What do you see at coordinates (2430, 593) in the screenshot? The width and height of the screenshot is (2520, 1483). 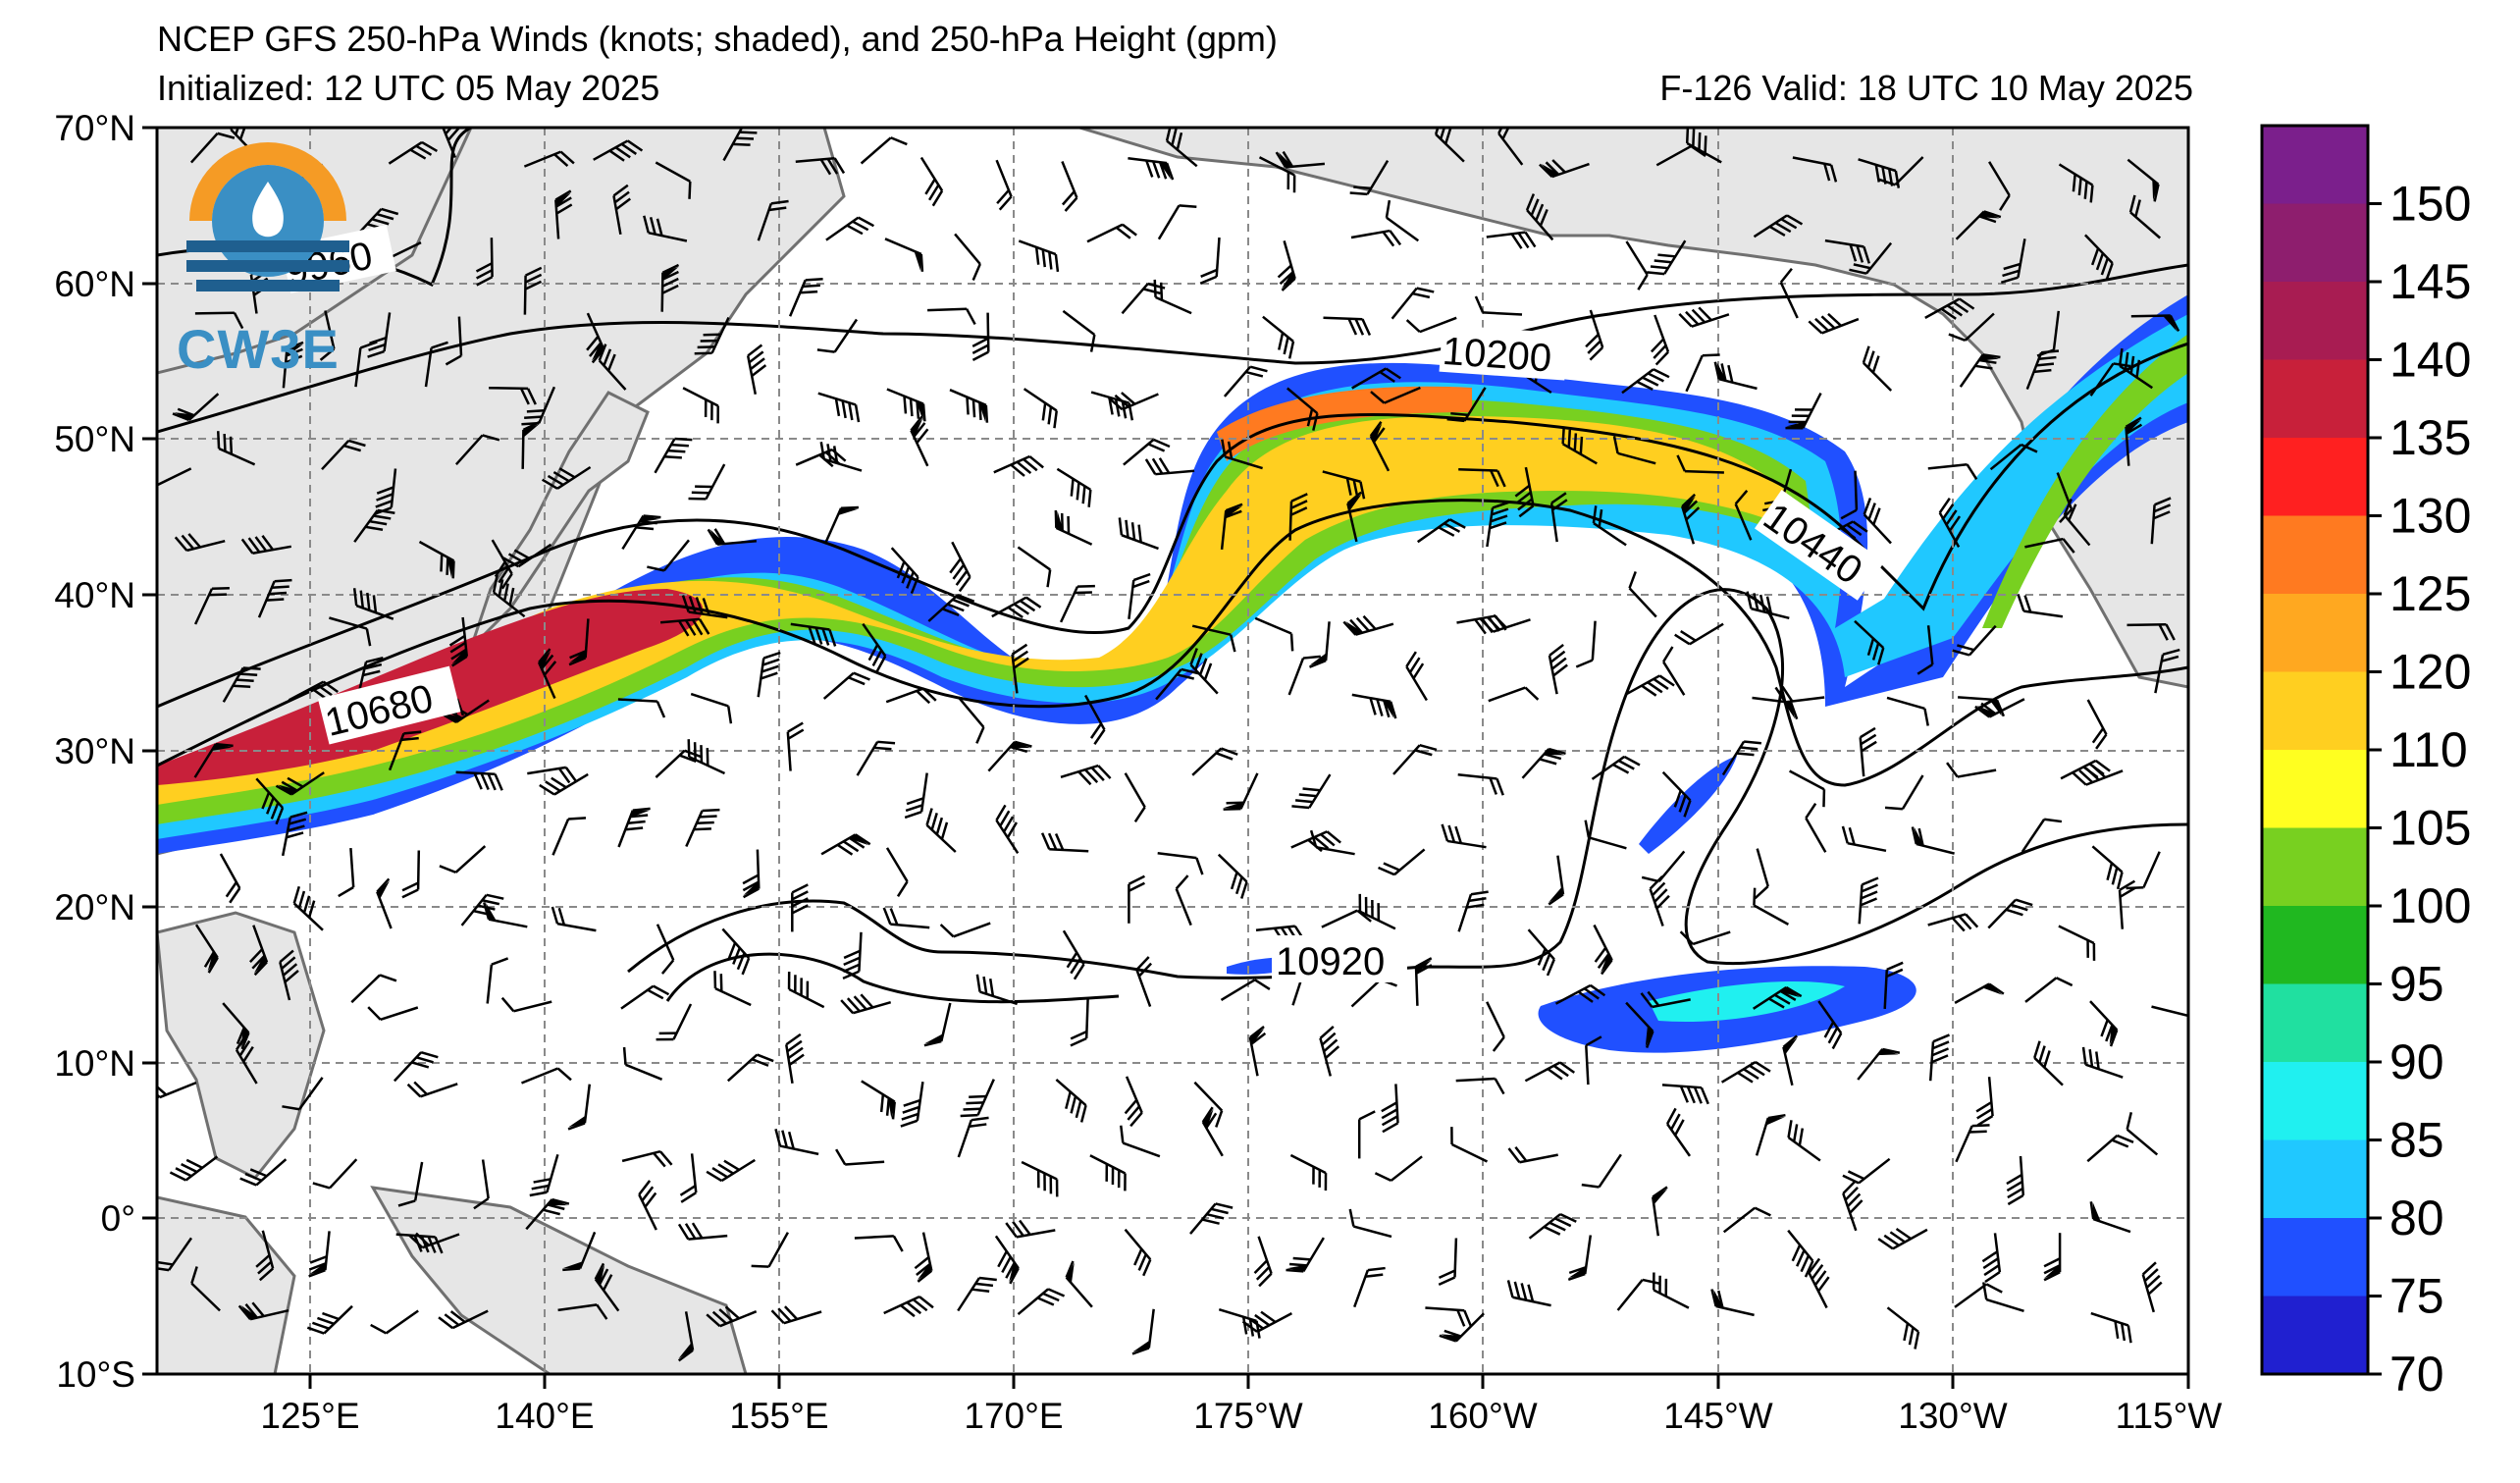 I see `colorbar-label-125: 125` at bounding box center [2430, 593].